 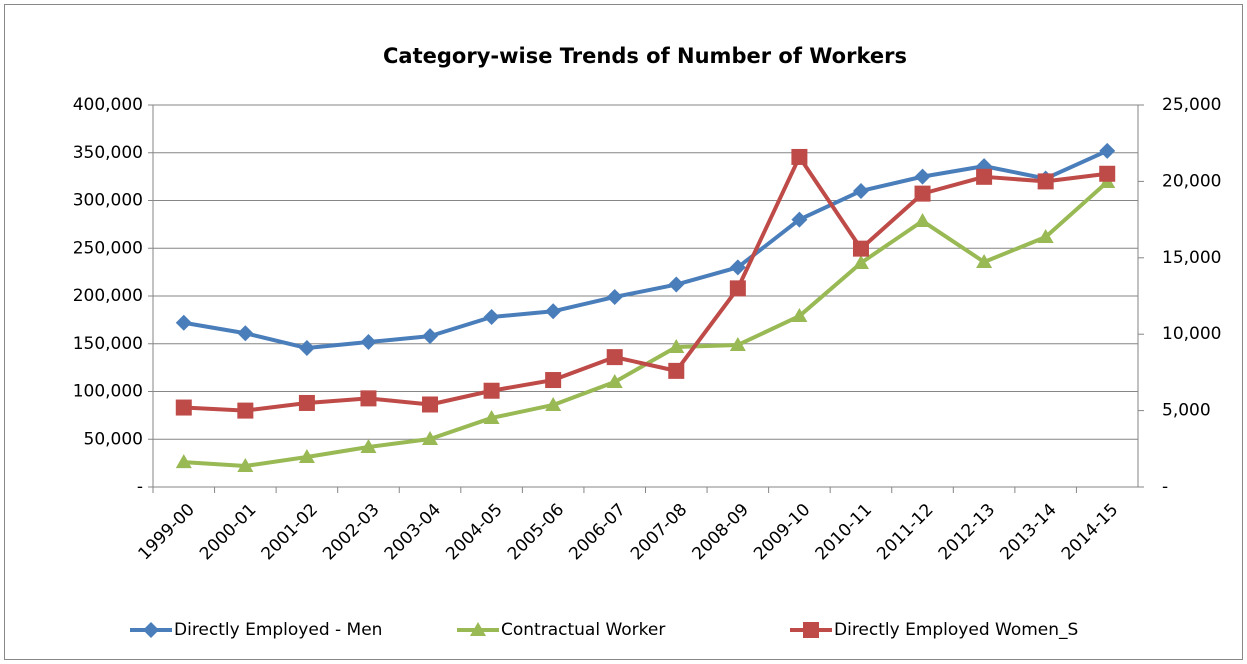 What do you see at coordinates (1165, 487) in the screenshot?
I see `y2-tick-label: -` at bounding box center [1165, 487].